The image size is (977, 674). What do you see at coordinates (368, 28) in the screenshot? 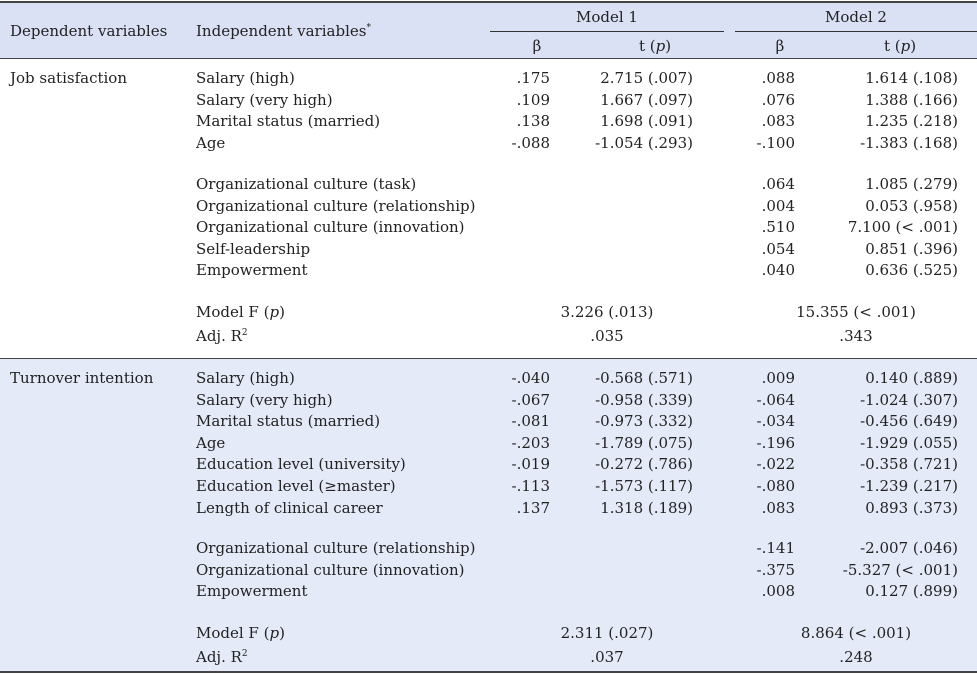
I see `independent-header-mark: *` at bounding box center [368, 28].